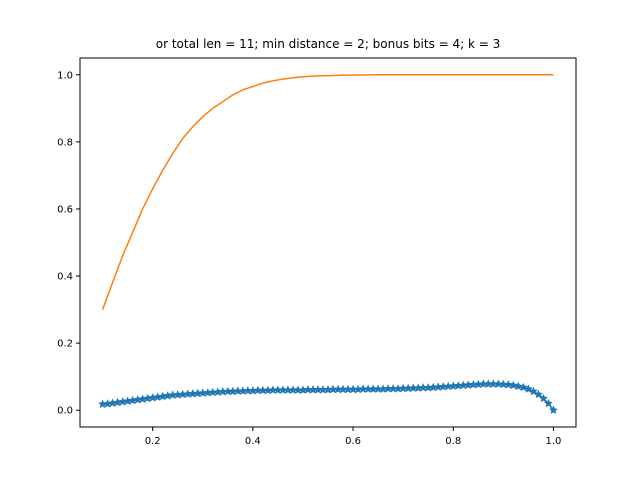  Describe the element at coordinates (65, 277) in the screenshot. I see `y-tick-label: 0.4` at that location.